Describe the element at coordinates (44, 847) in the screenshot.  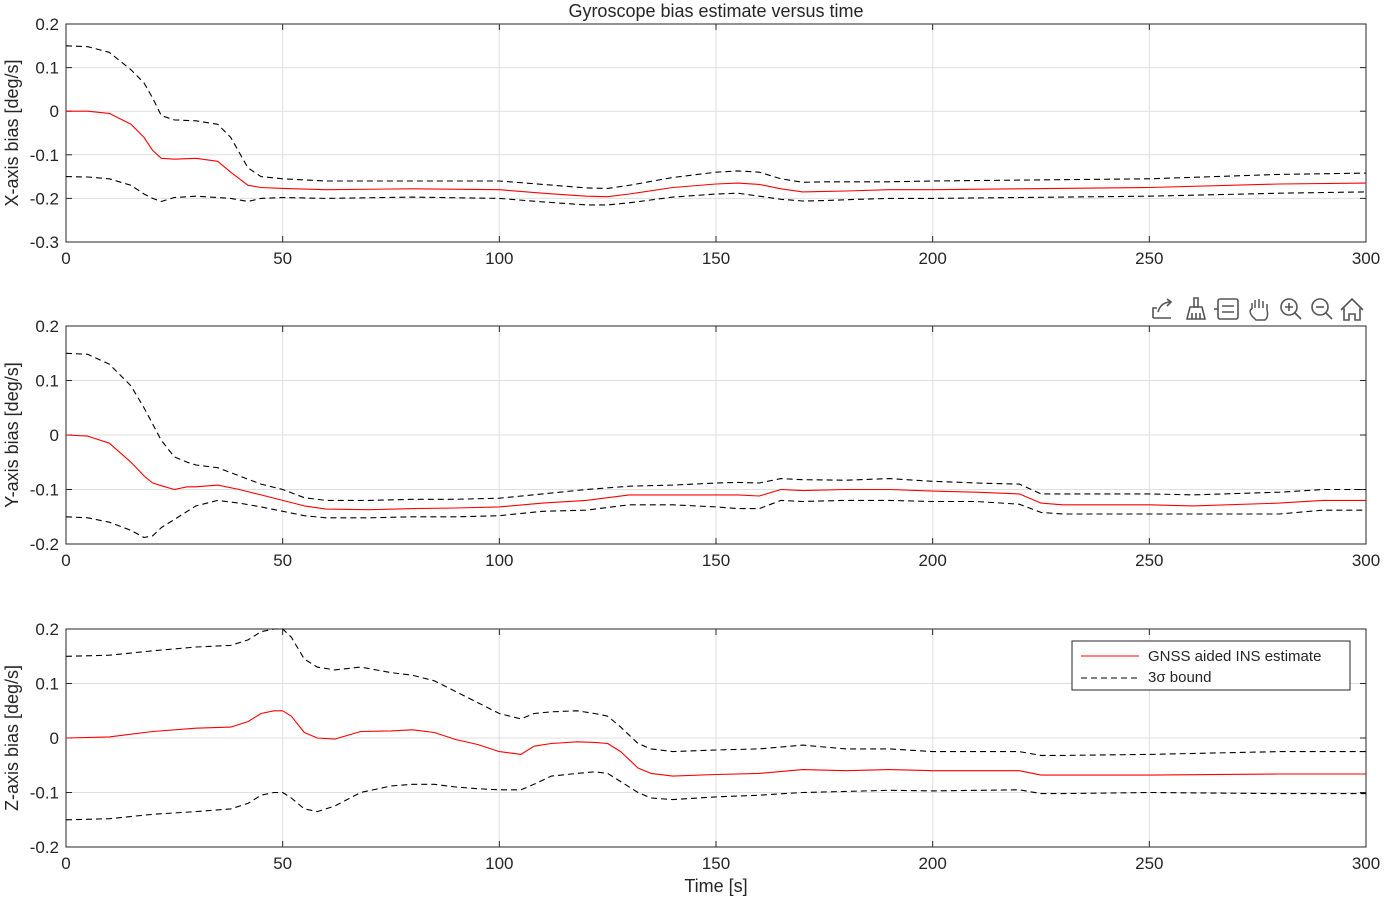
I see `z-y-tick-label: -0.2` at that location.